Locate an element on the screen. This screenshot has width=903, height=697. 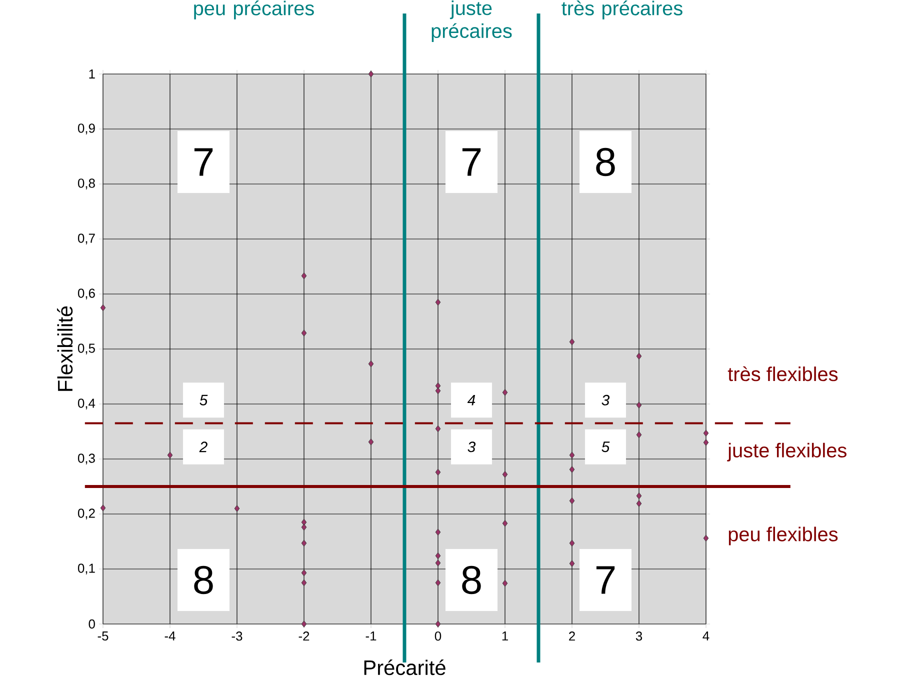
y-tick-label: 0,5 is located at coordinates (86, 349).